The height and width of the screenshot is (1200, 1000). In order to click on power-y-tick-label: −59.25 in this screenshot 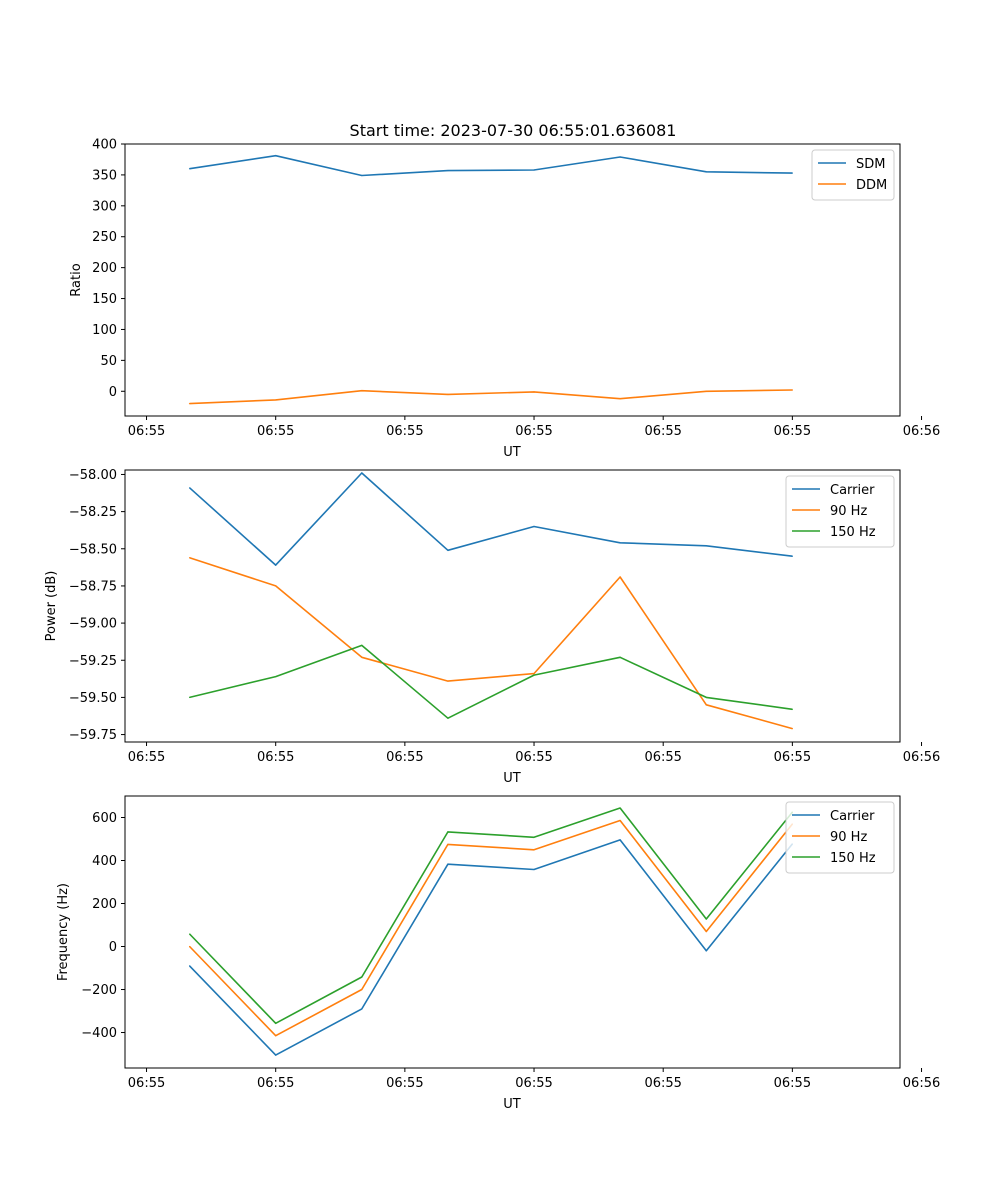, I will do `click(93, 661)`.